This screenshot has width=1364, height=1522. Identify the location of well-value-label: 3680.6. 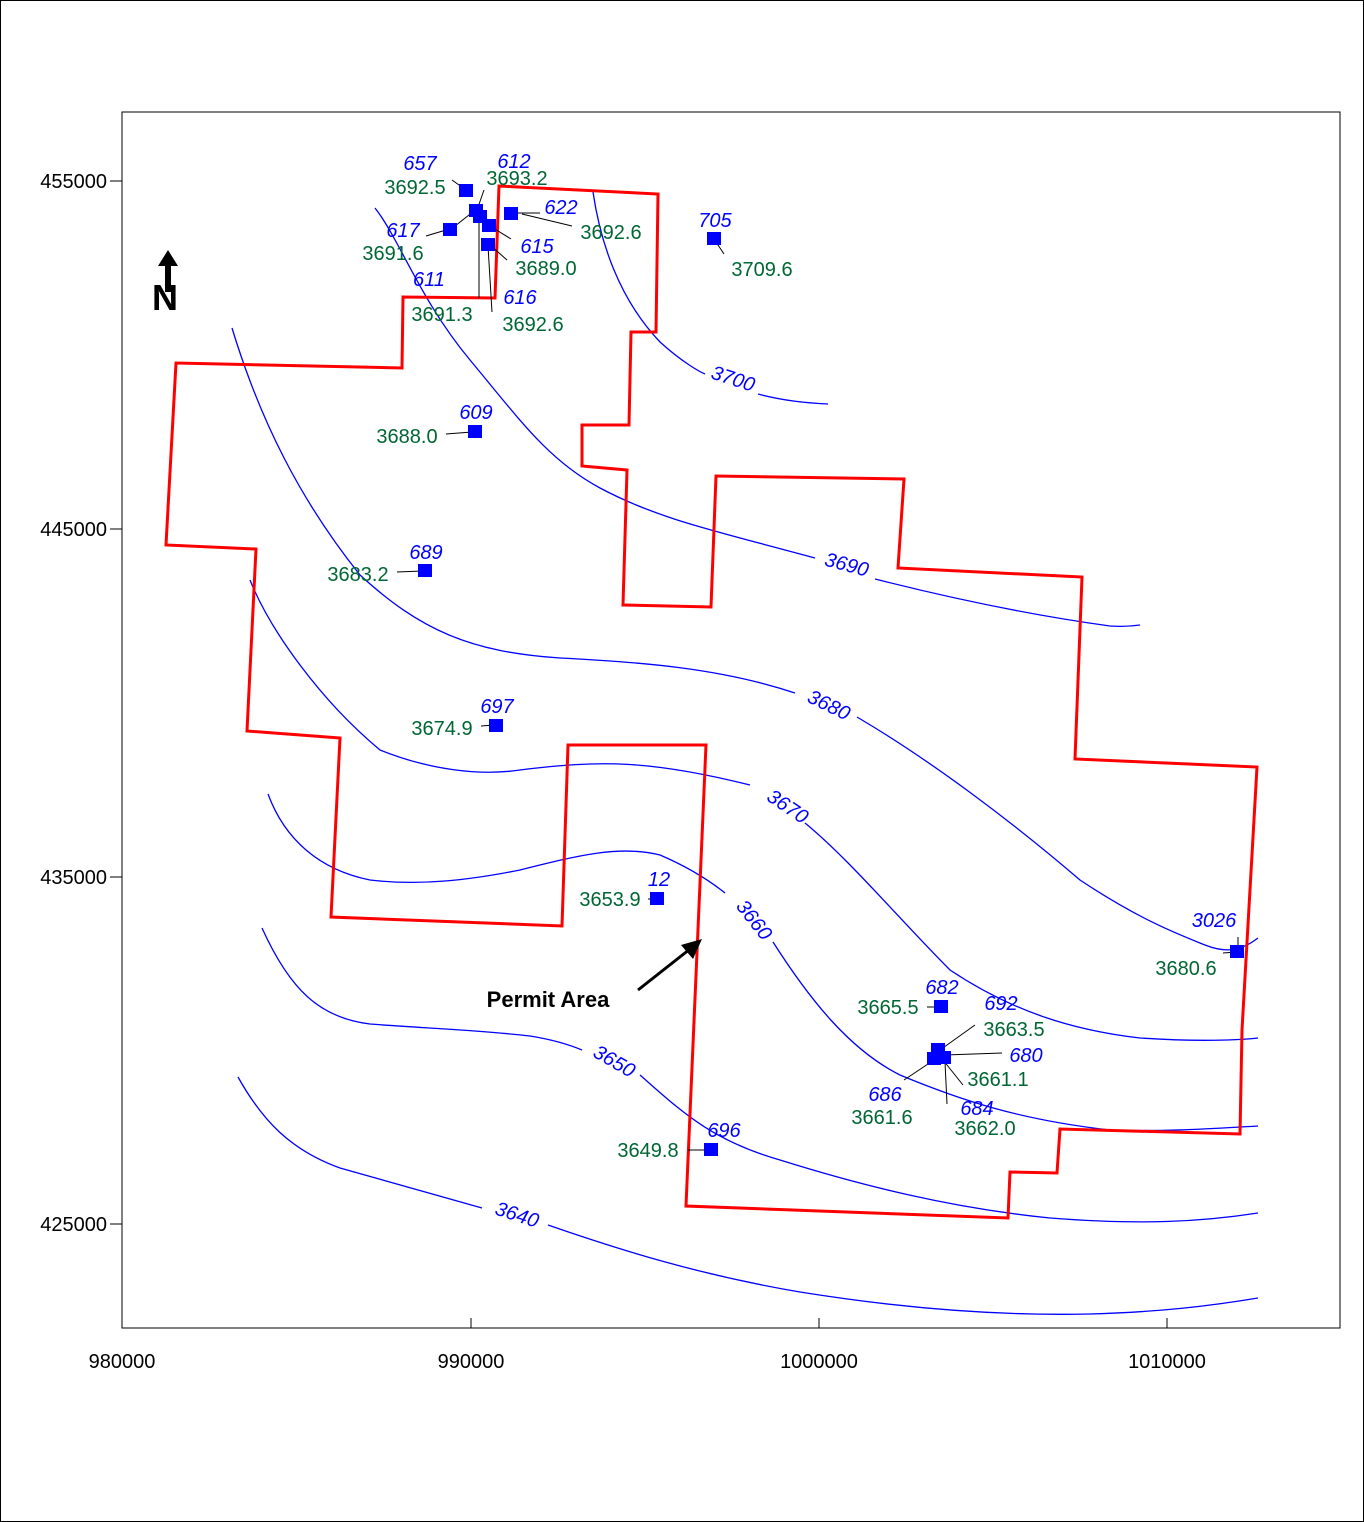
(1185, 969).